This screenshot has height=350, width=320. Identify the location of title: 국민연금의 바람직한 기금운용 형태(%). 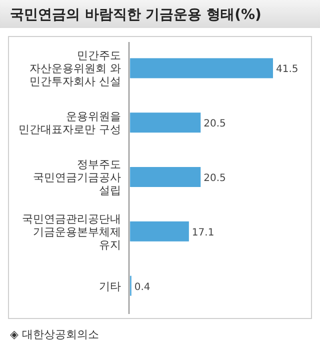
(136, 15).